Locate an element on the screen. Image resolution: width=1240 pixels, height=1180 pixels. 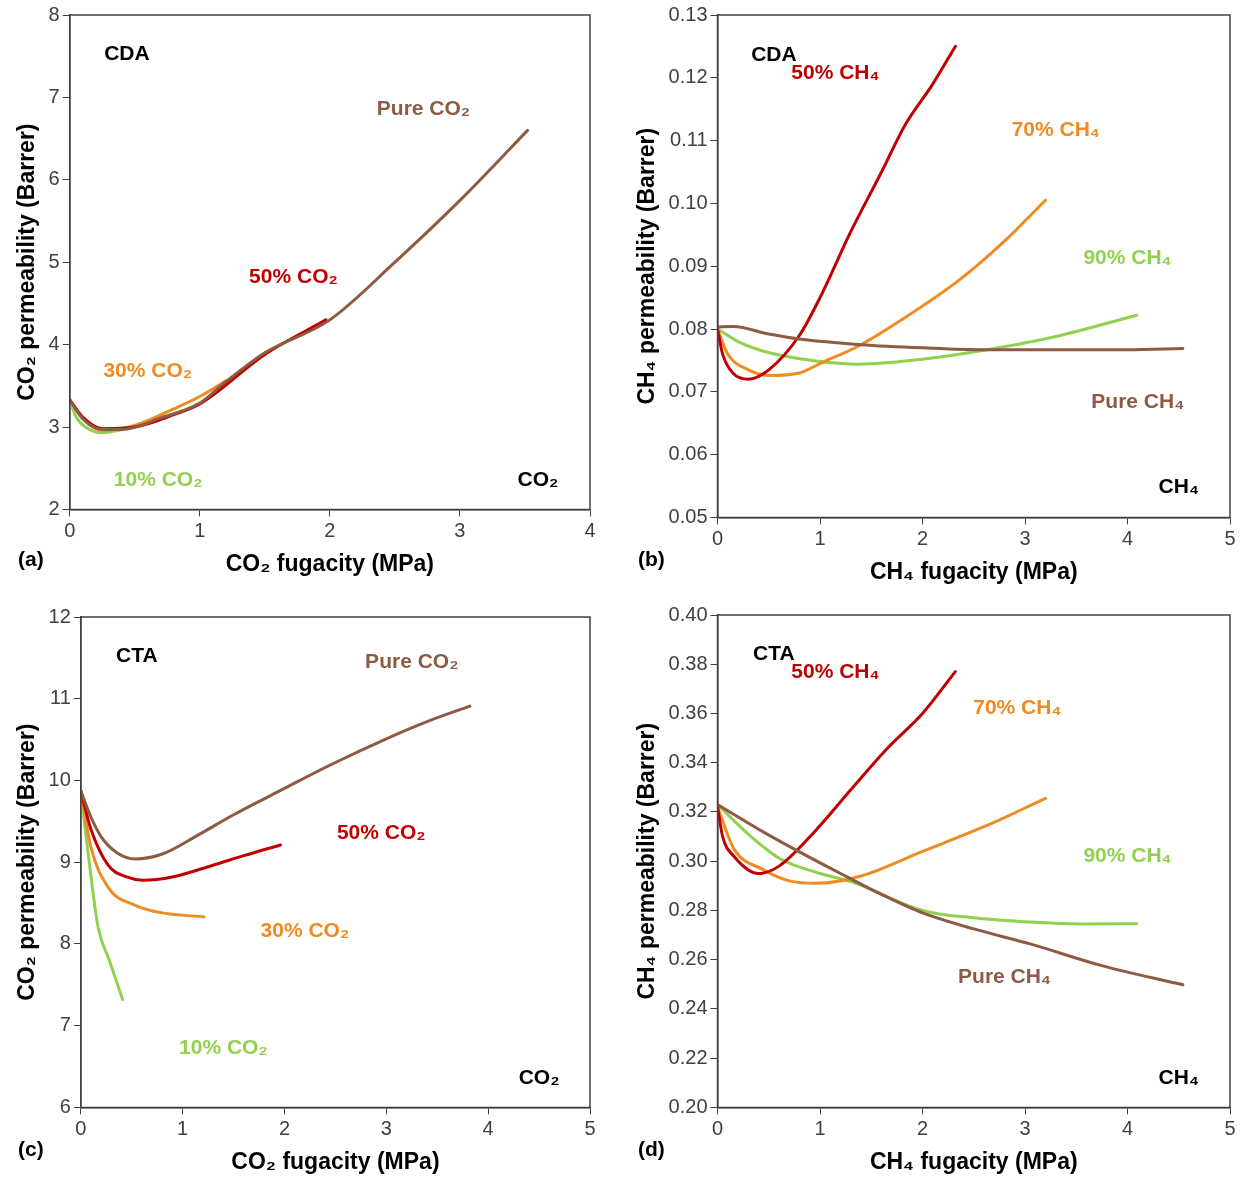
y-tick-label: 3 is located at coordinates (54, 425).